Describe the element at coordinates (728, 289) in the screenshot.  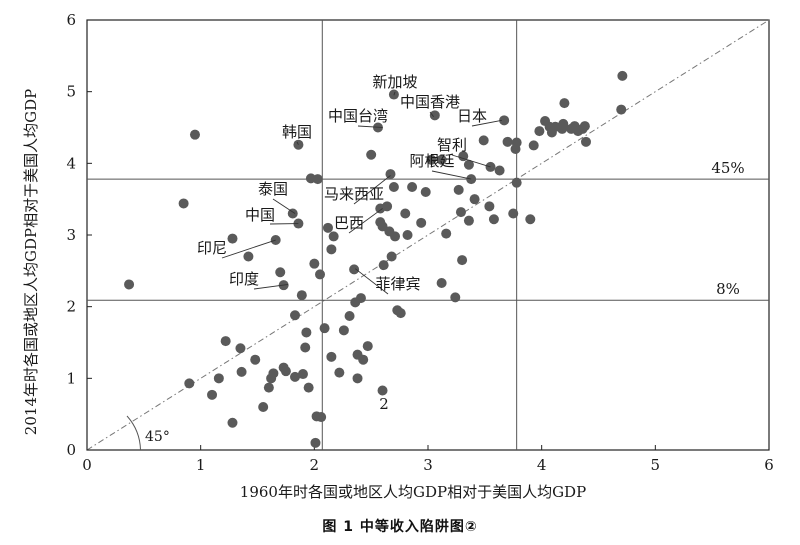
I see `threshold-label-2: 8%` at that location.